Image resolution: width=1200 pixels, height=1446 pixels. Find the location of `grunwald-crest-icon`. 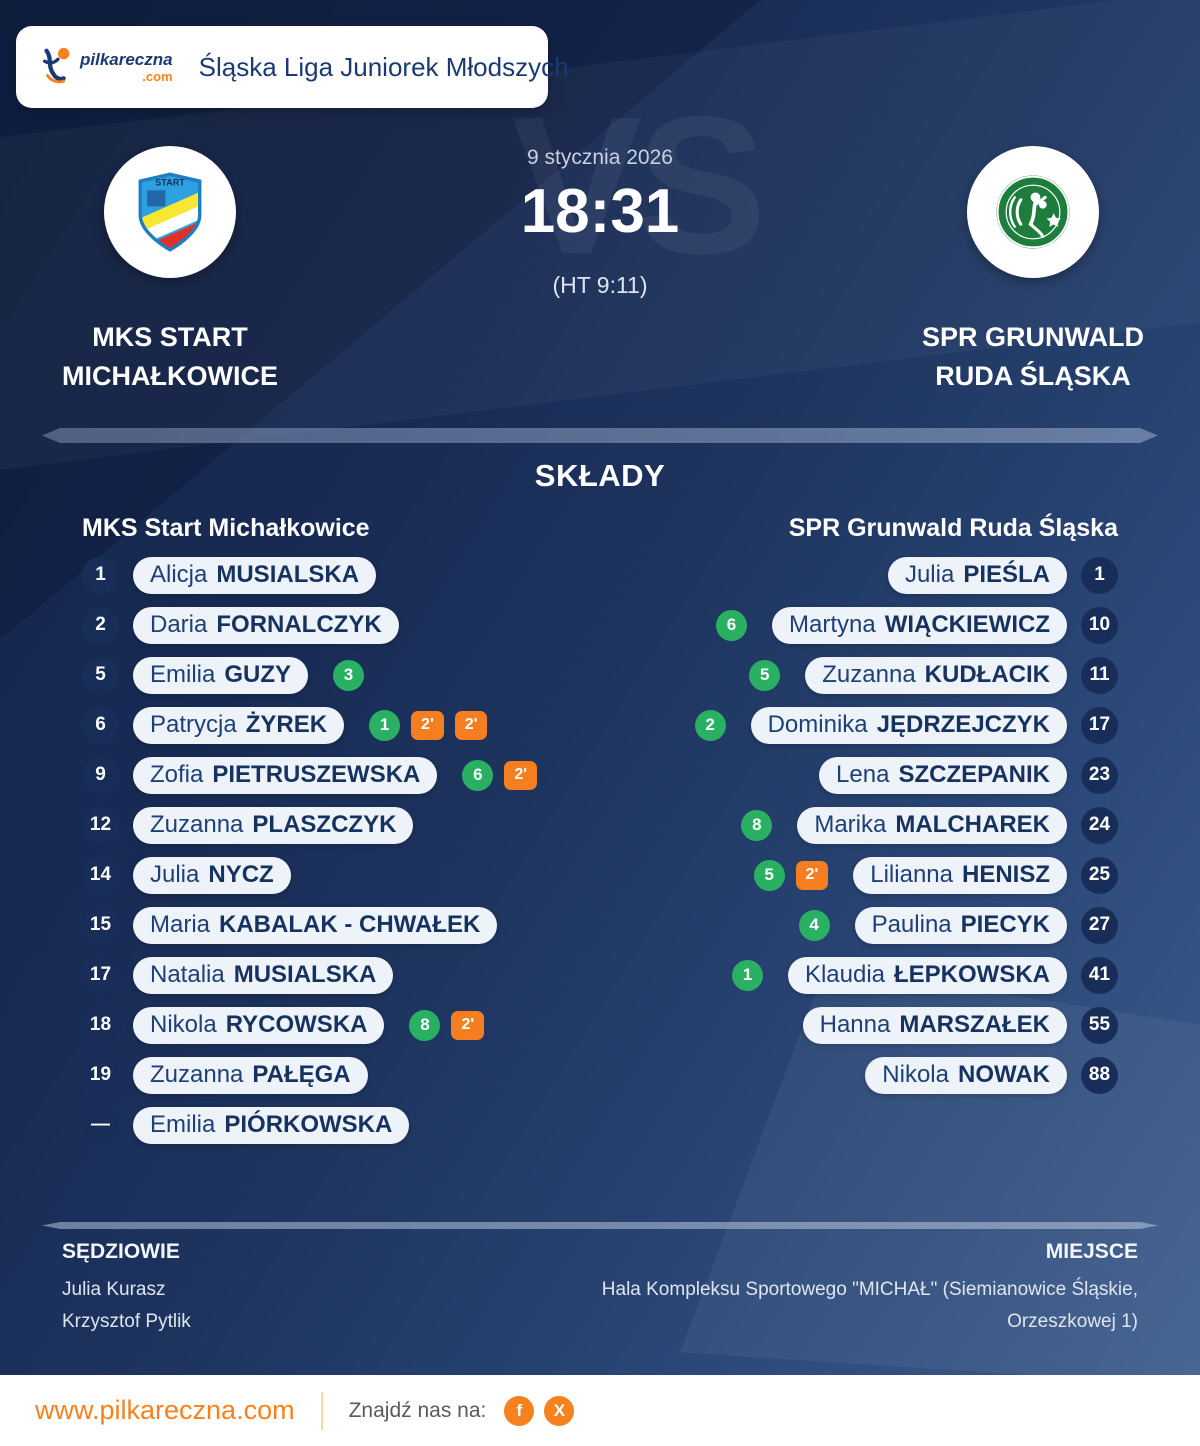

grunwald-crest-icon is located at coordinates (1033, 212).